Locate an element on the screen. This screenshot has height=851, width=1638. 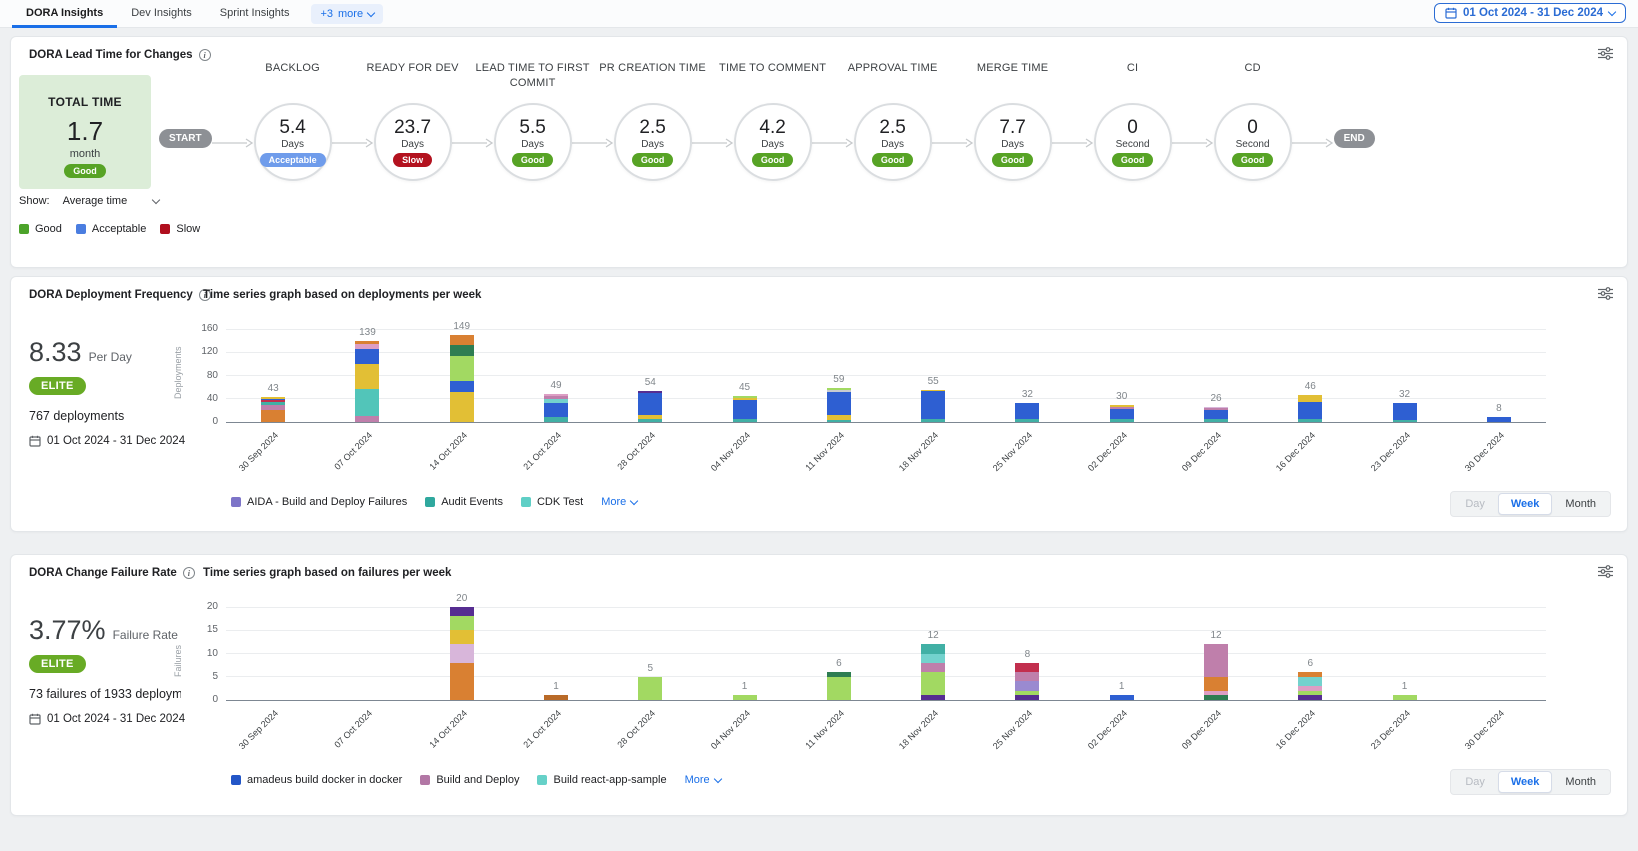
more-tabs-dropdown: +3 more is located at coordinates (347, 14).